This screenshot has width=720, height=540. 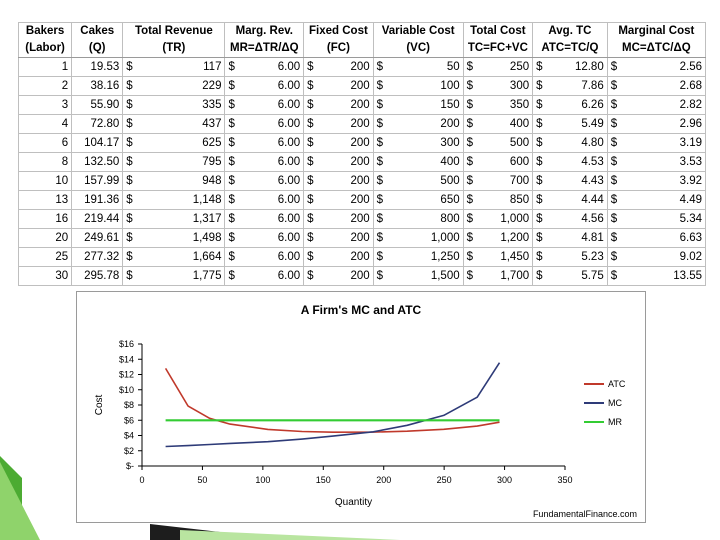 I want to click on table-cell: 104.17, so click(x=97, y=143).